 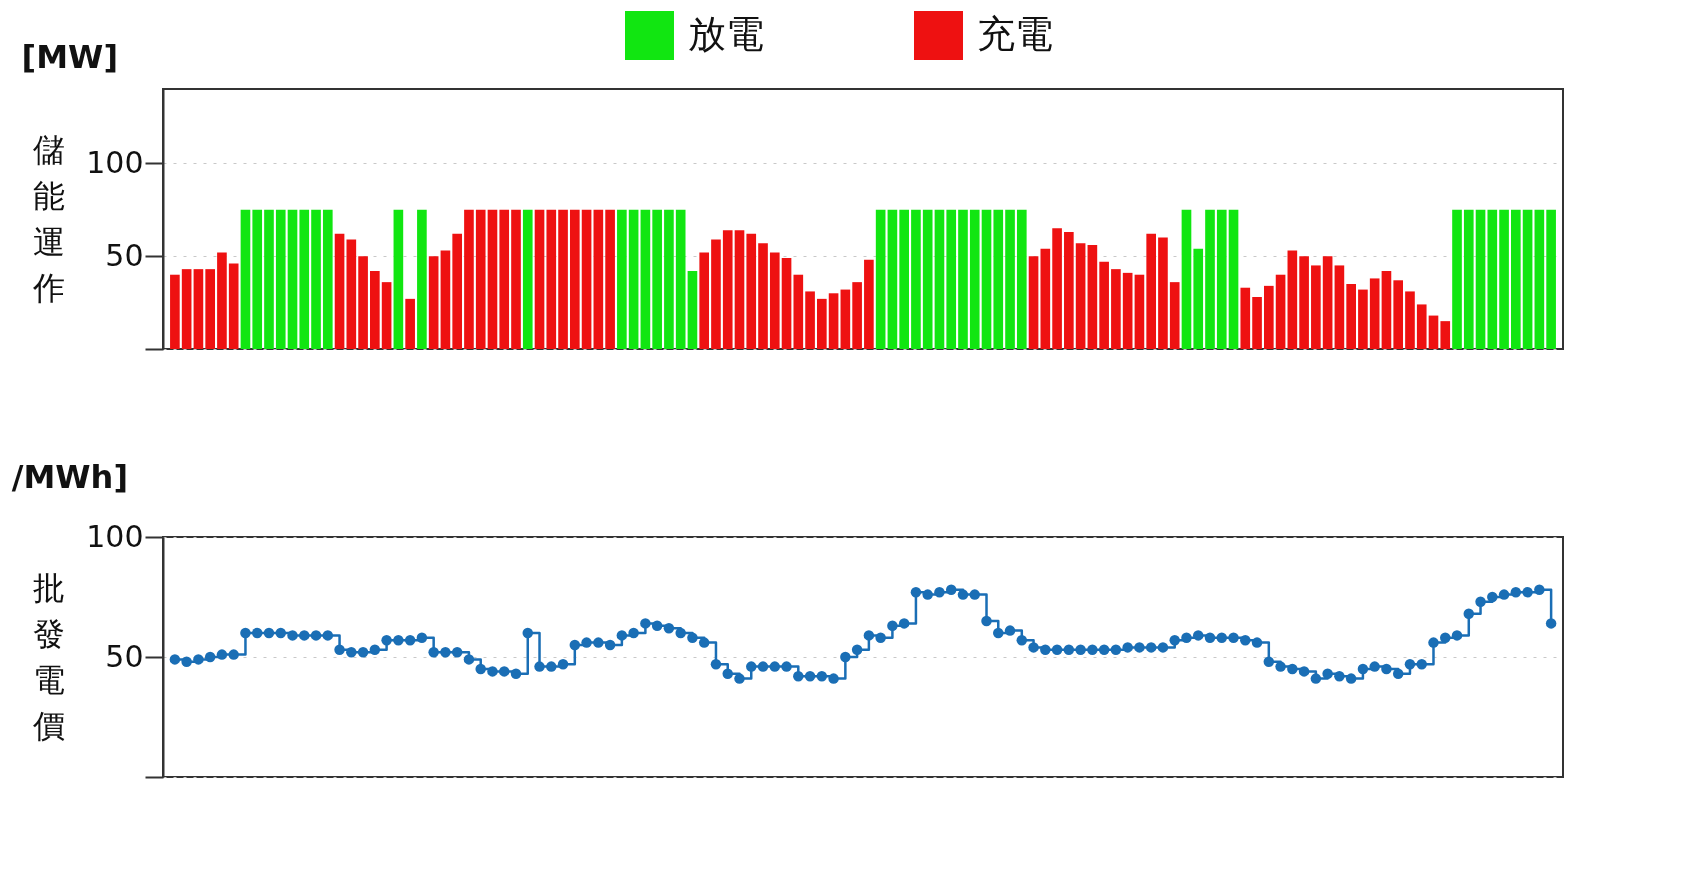 What do you see at coordinates (48, 218) in the screenshot?
I see `y-axis-title: 儲能運作` at bounding box center [48, 218].